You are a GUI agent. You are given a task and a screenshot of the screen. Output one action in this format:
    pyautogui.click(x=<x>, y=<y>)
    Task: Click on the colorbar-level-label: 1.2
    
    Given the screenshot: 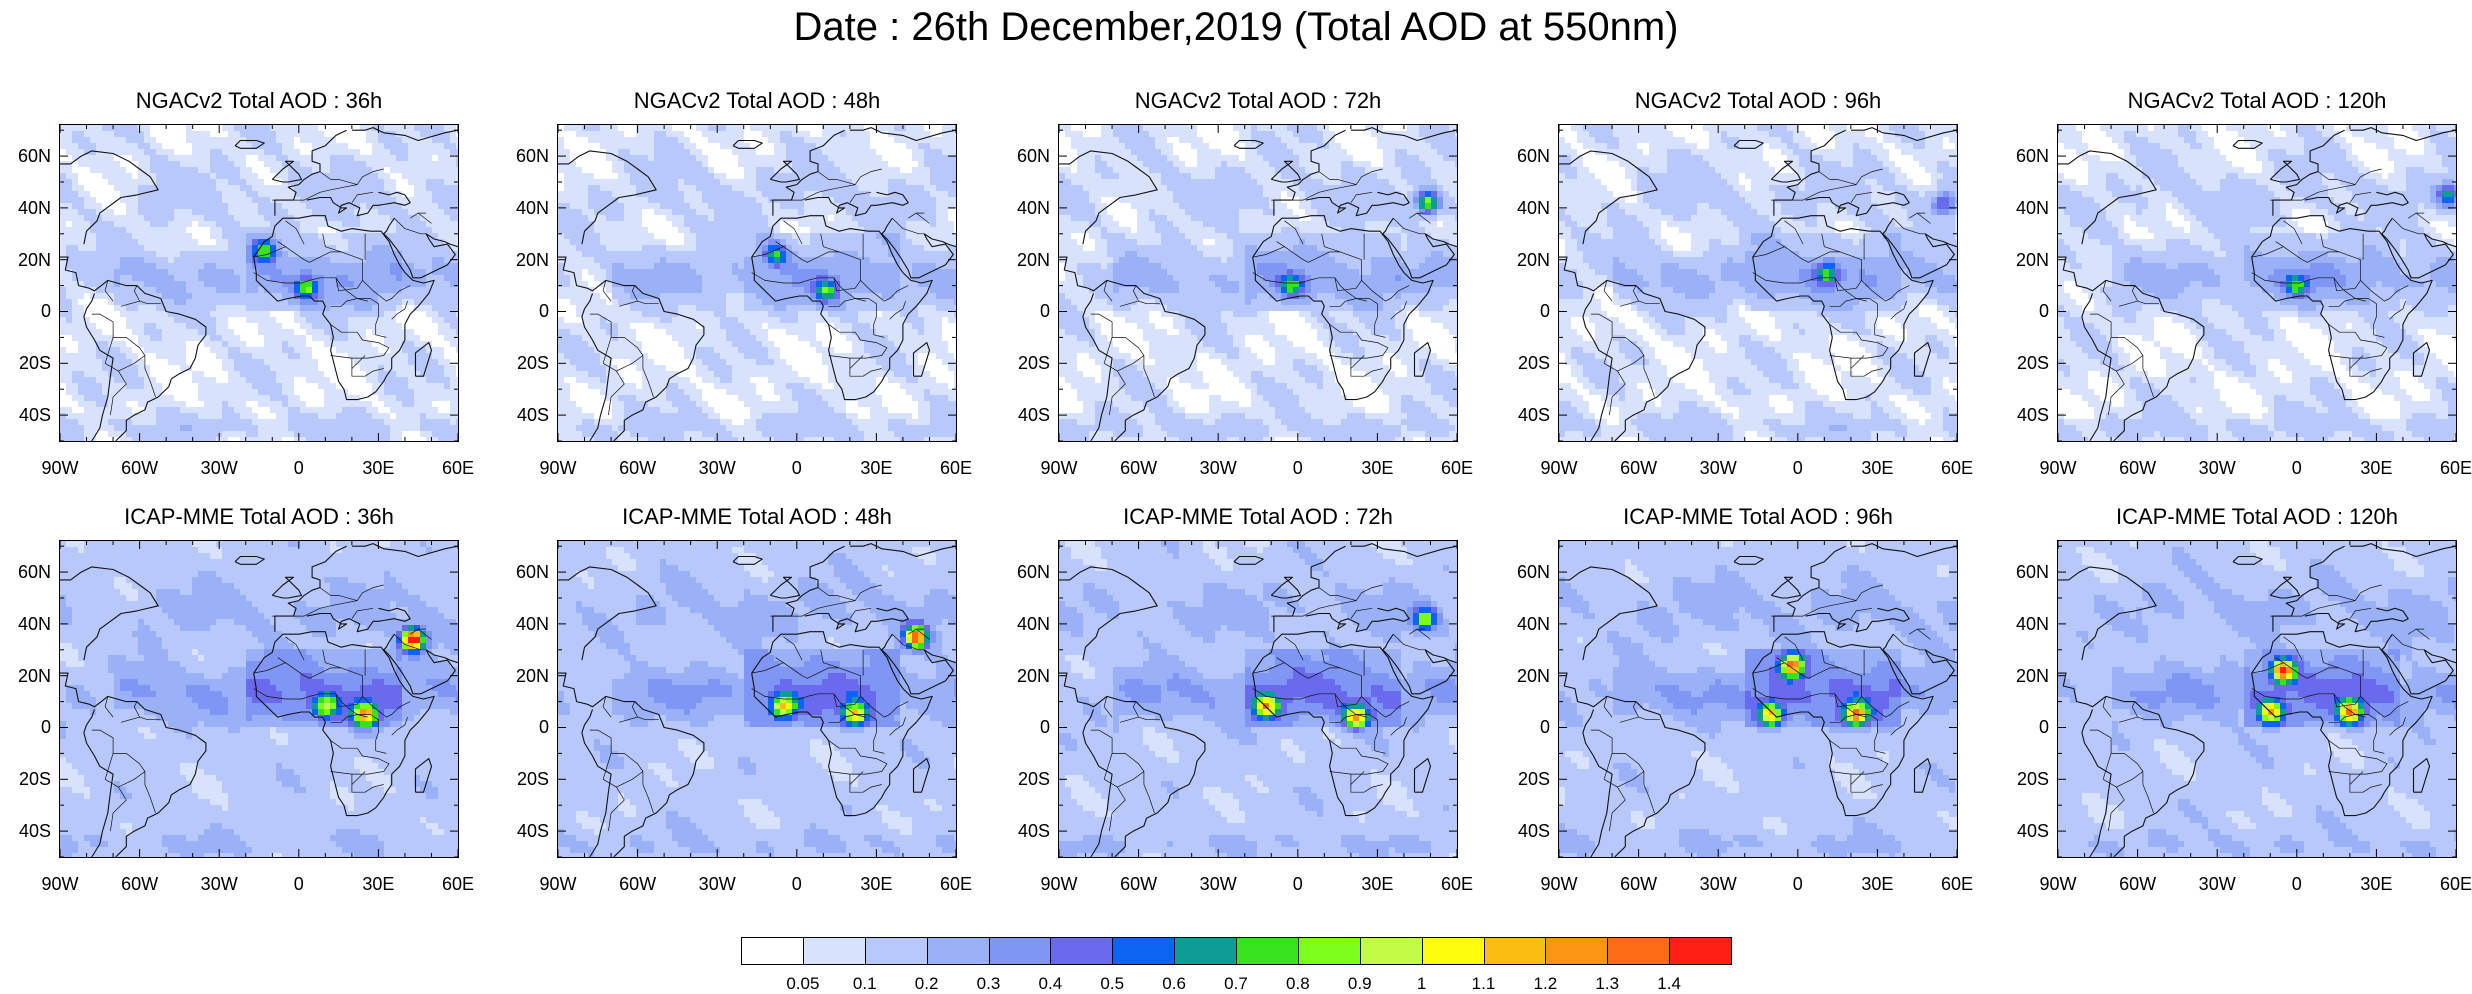 What is the action you would take?
    pyautogui.click(x=1546, y=984)
    